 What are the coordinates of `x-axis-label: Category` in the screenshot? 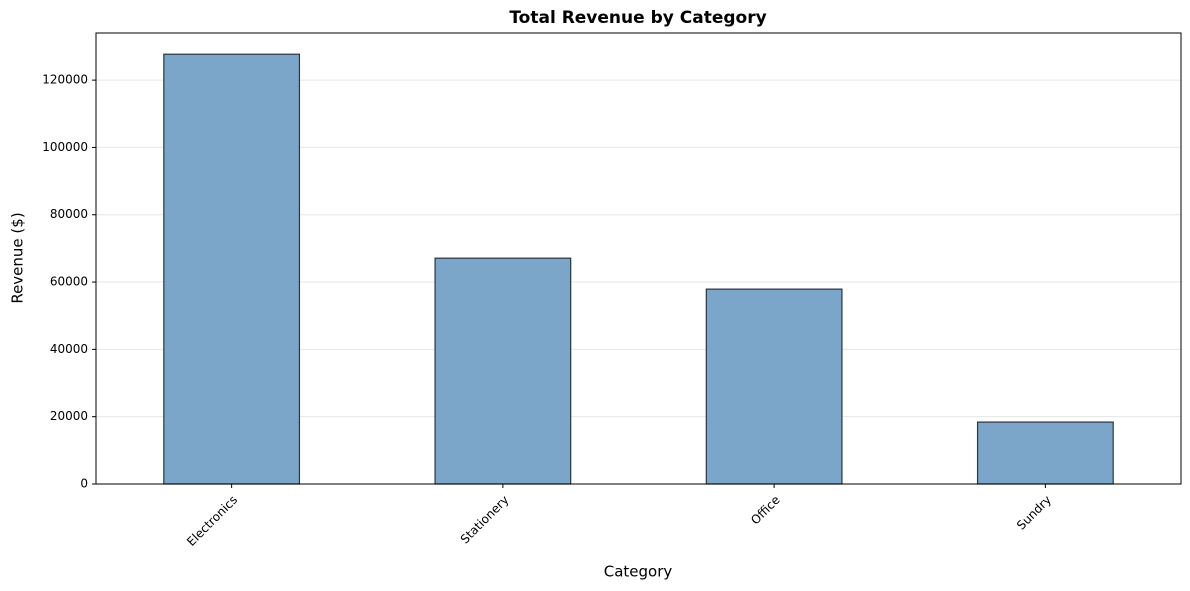 It's located at (638, 572).